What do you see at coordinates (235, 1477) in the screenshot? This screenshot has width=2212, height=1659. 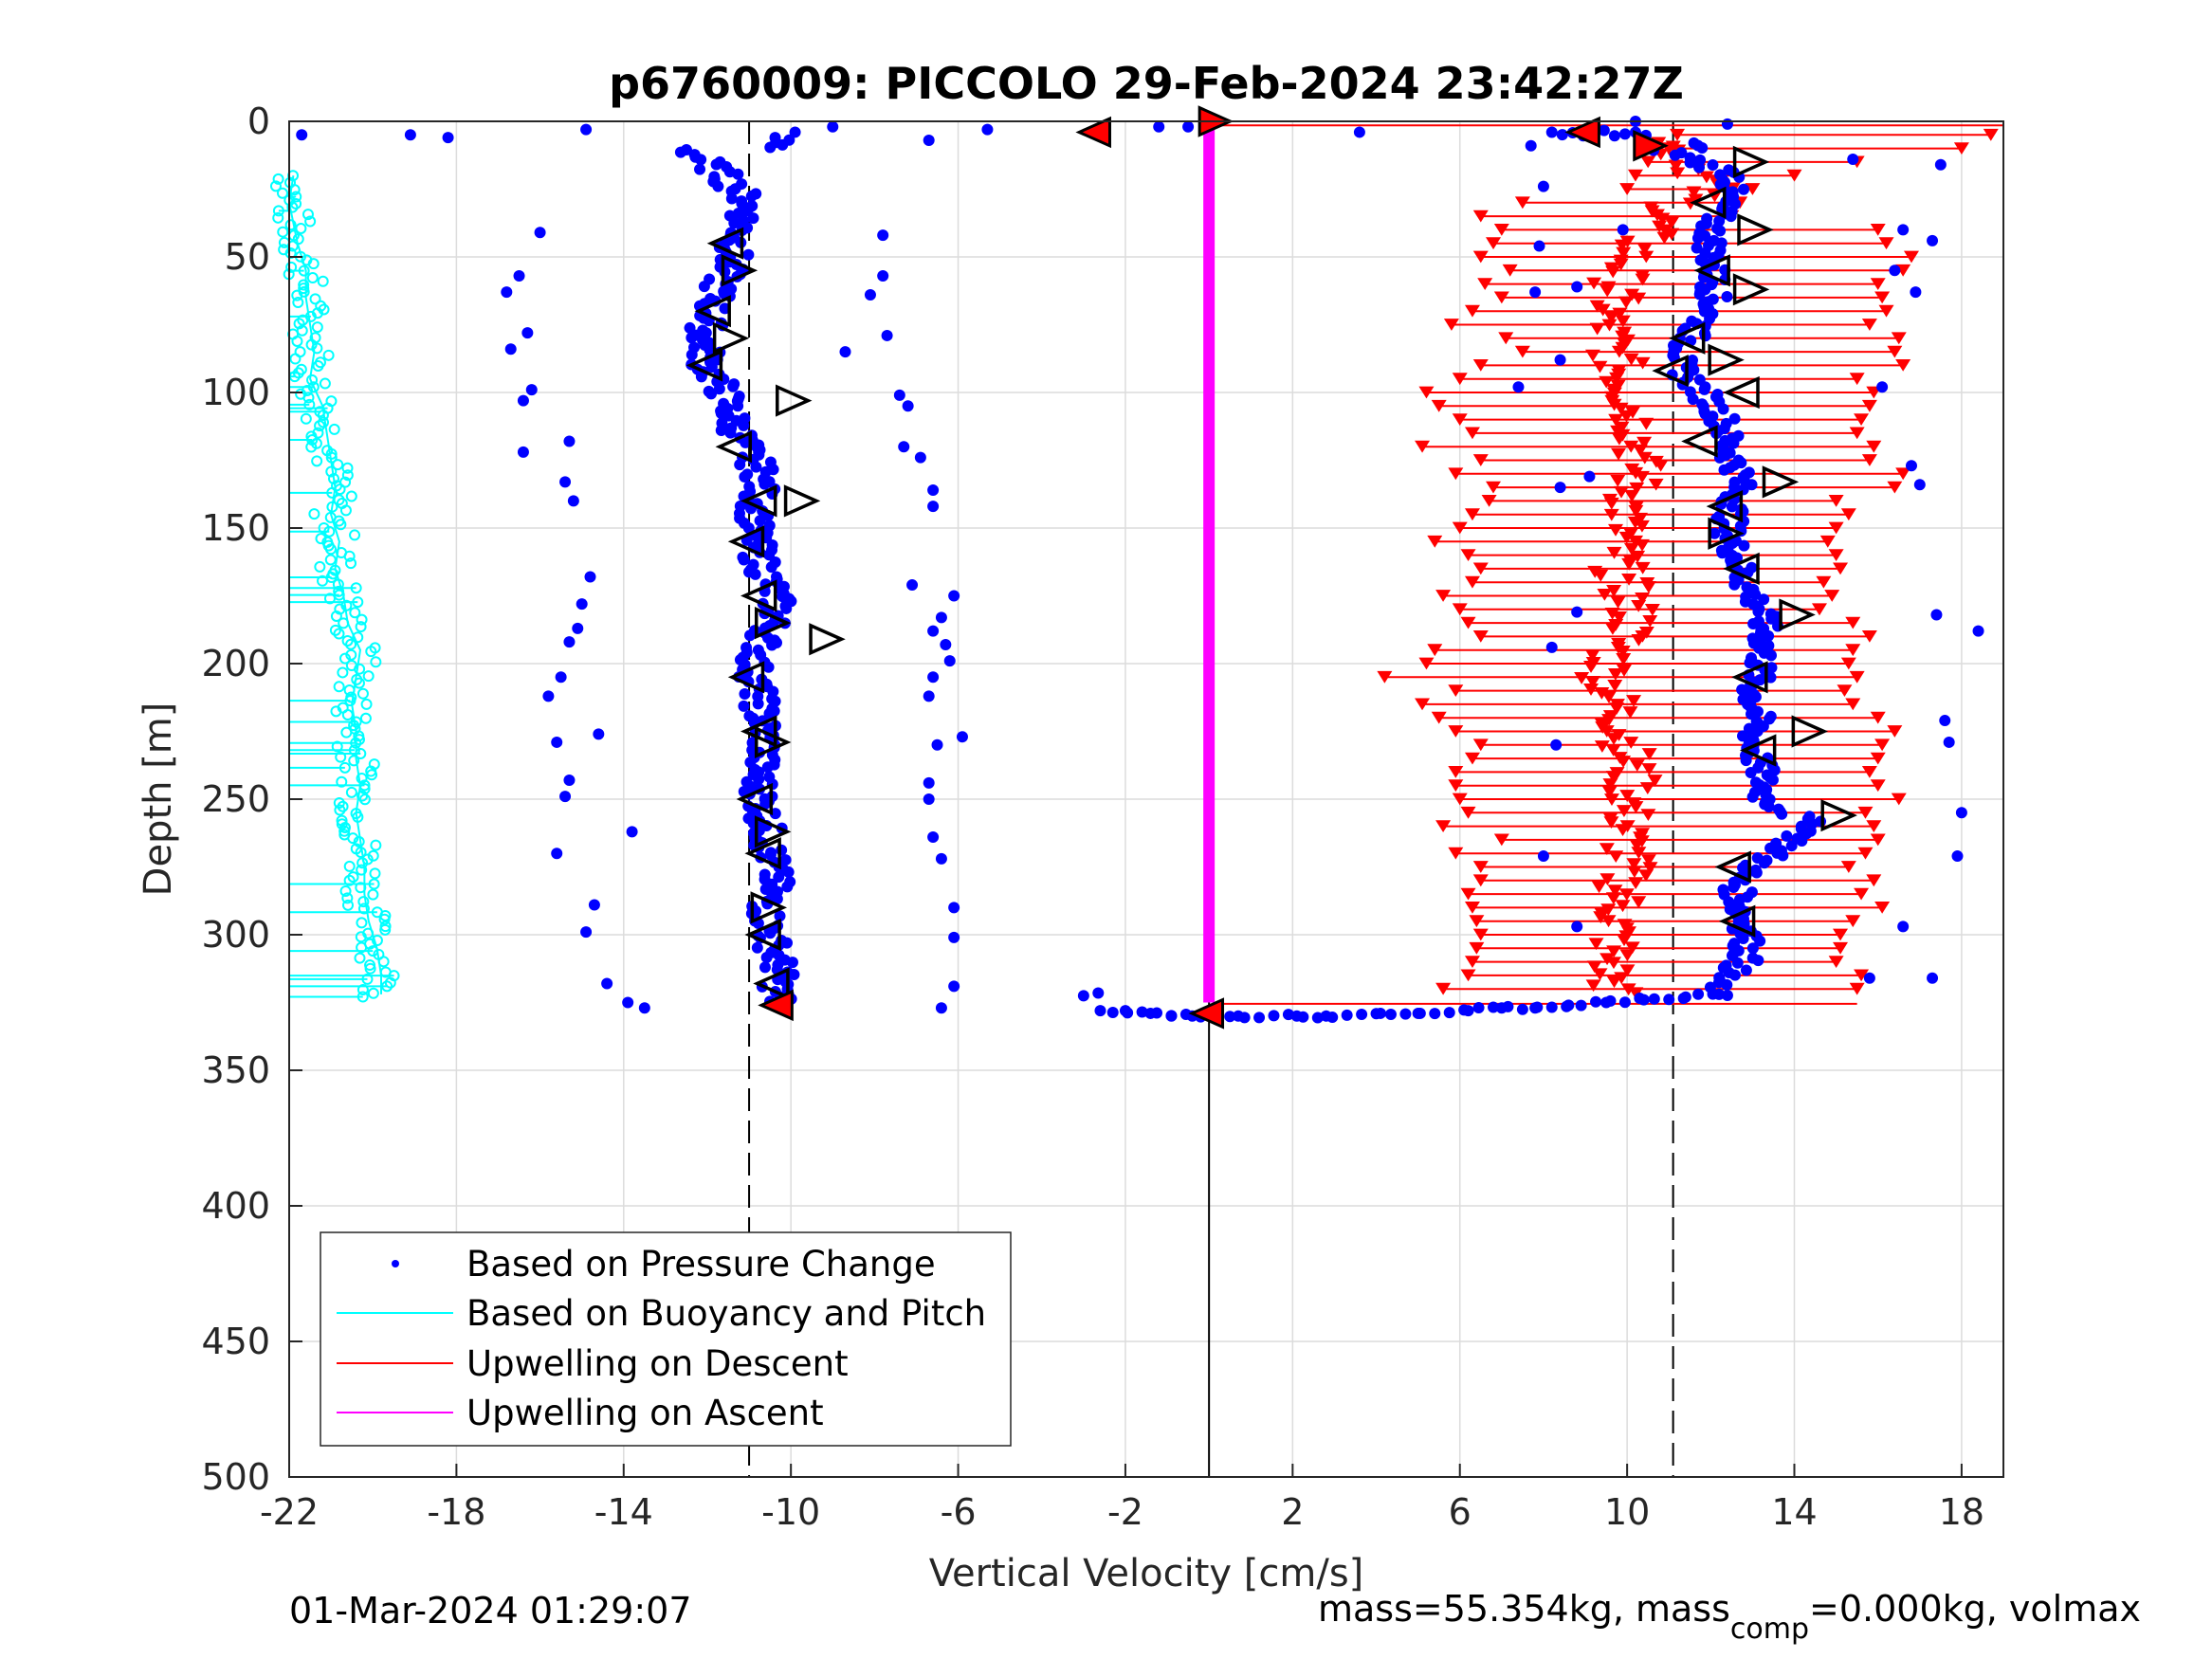 I see `y-tick-label: 500` at bounding box center [235, 1477].